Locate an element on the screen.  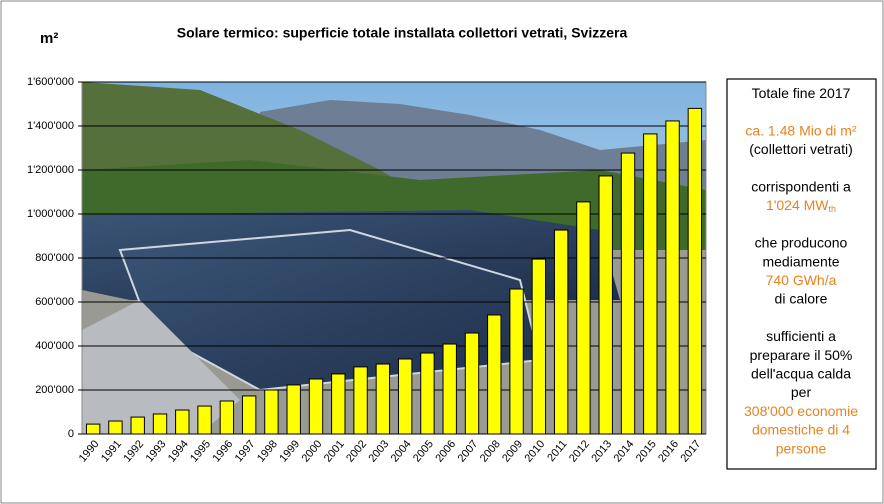
info-text-main: preparare il 50% is located at coordinates (801, 355).